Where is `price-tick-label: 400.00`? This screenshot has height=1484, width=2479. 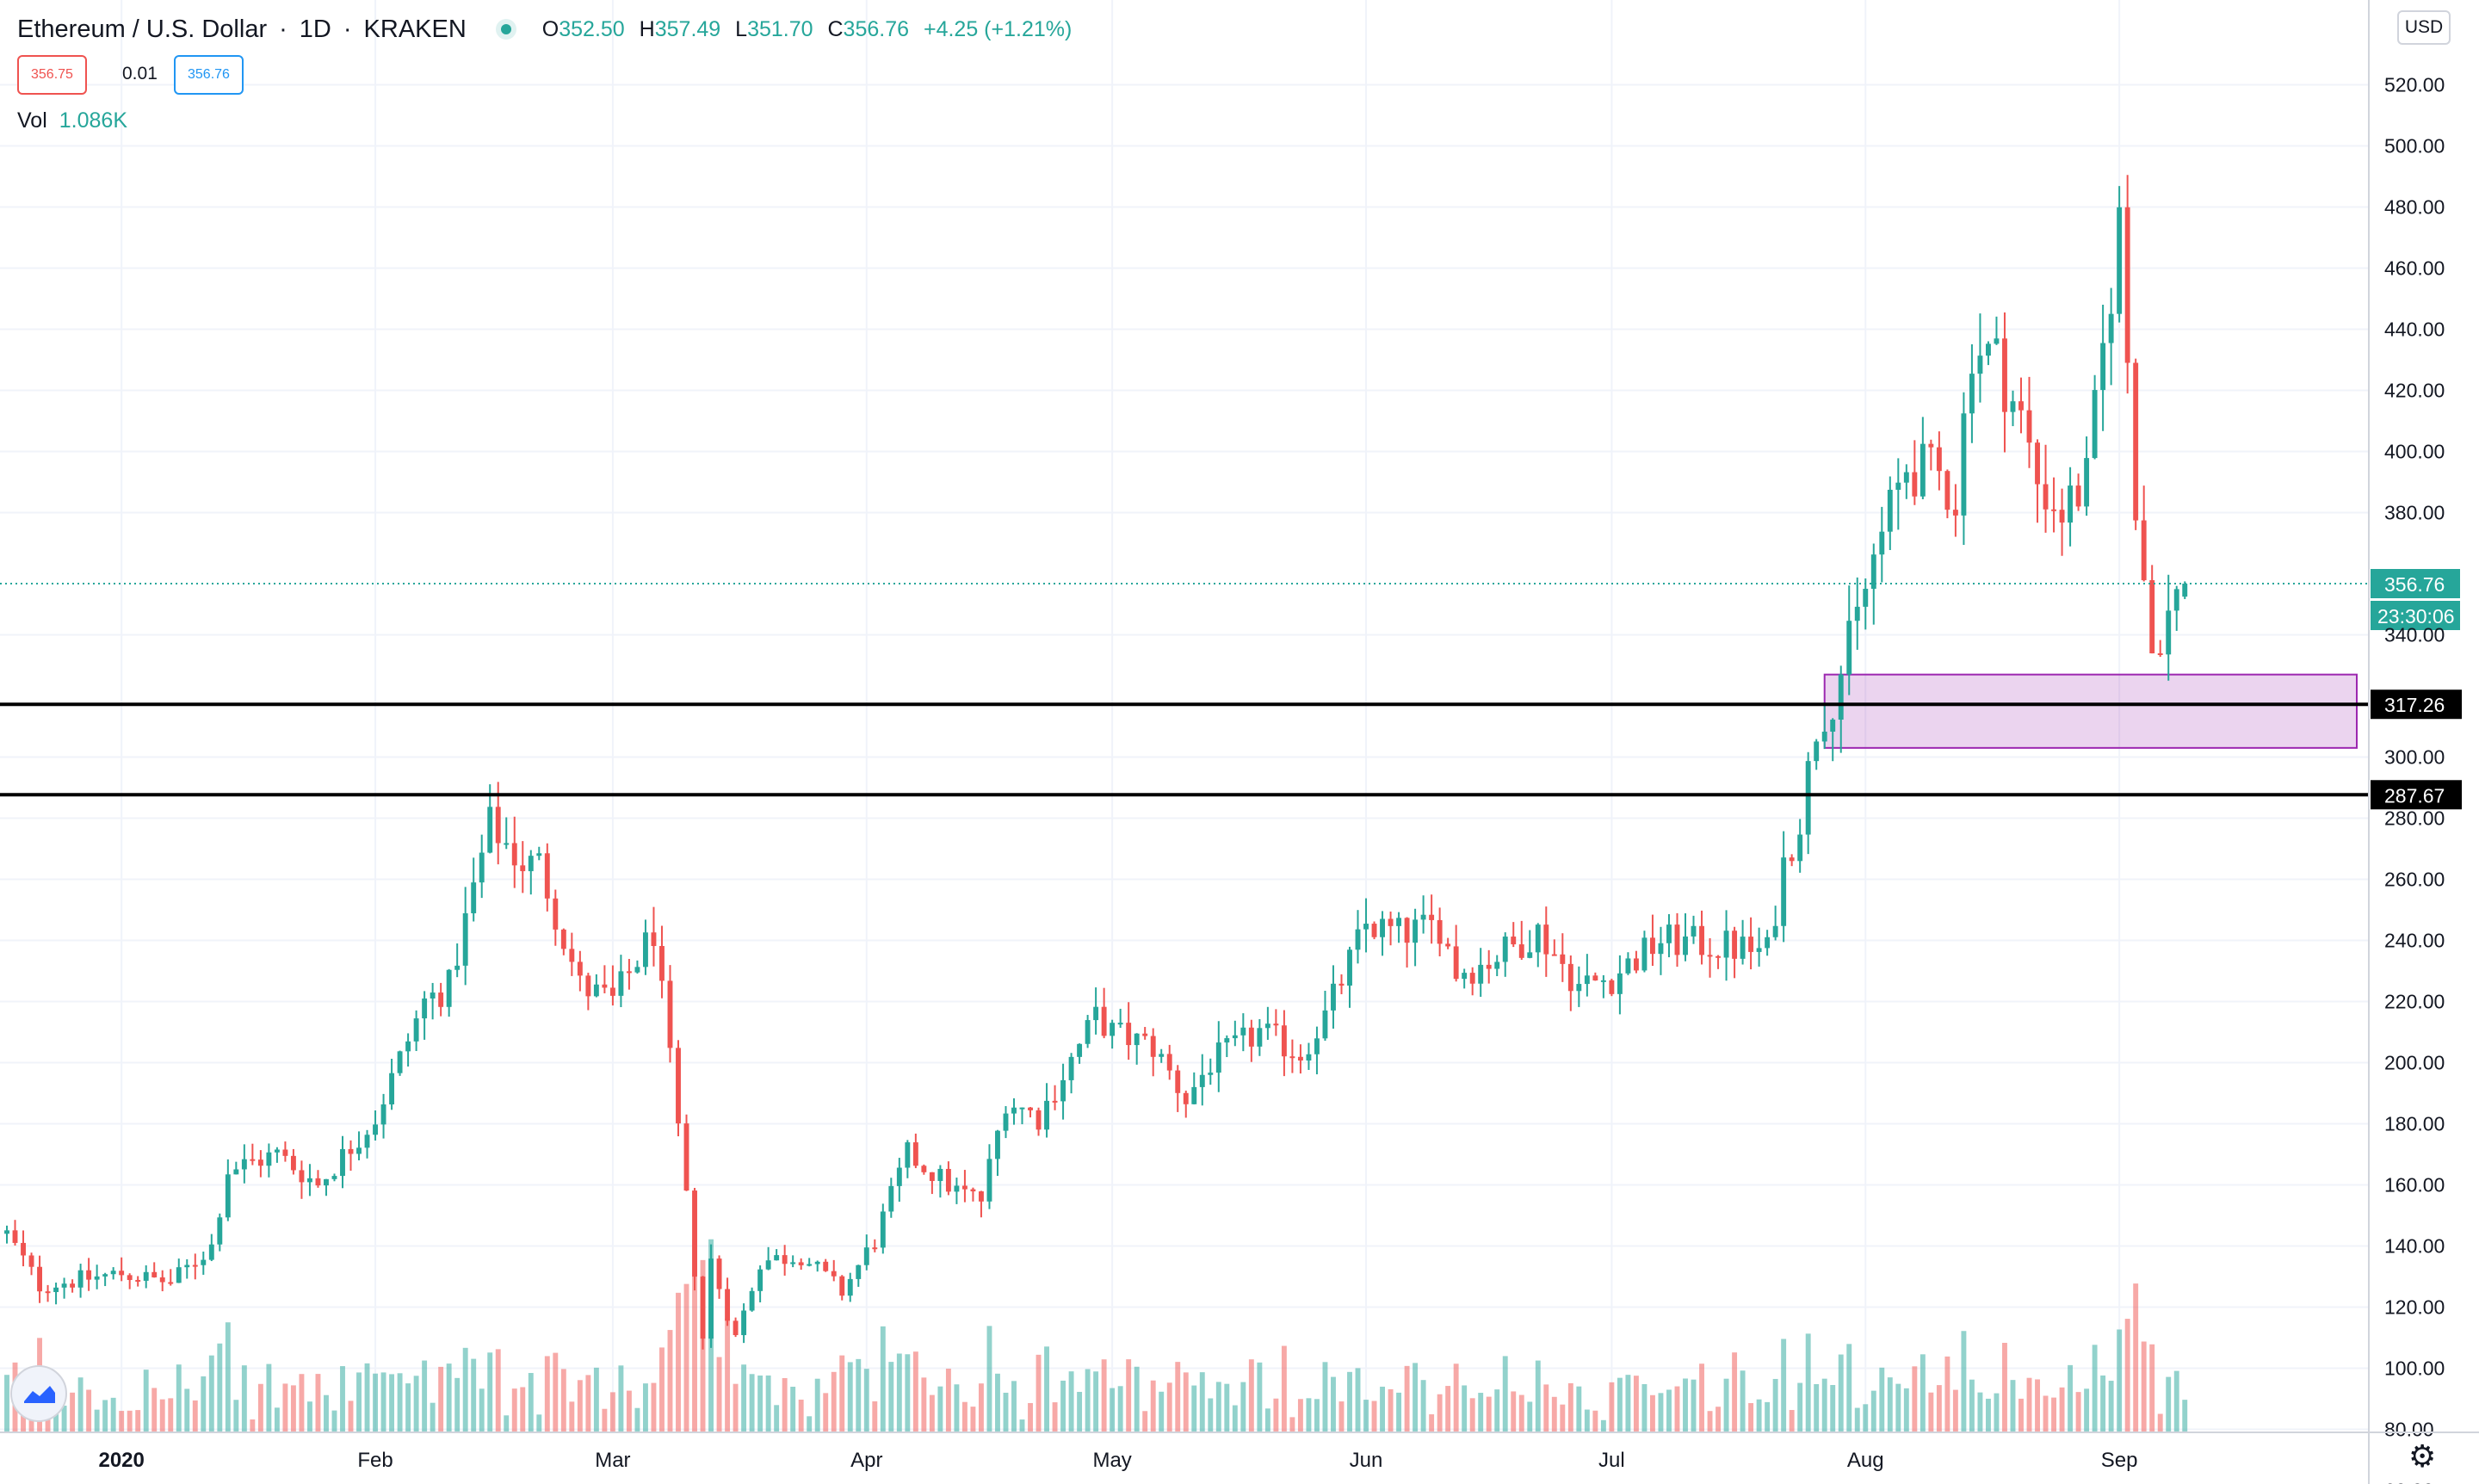 price-tick-label: 400.00 is located at coordinates (2414, 452).